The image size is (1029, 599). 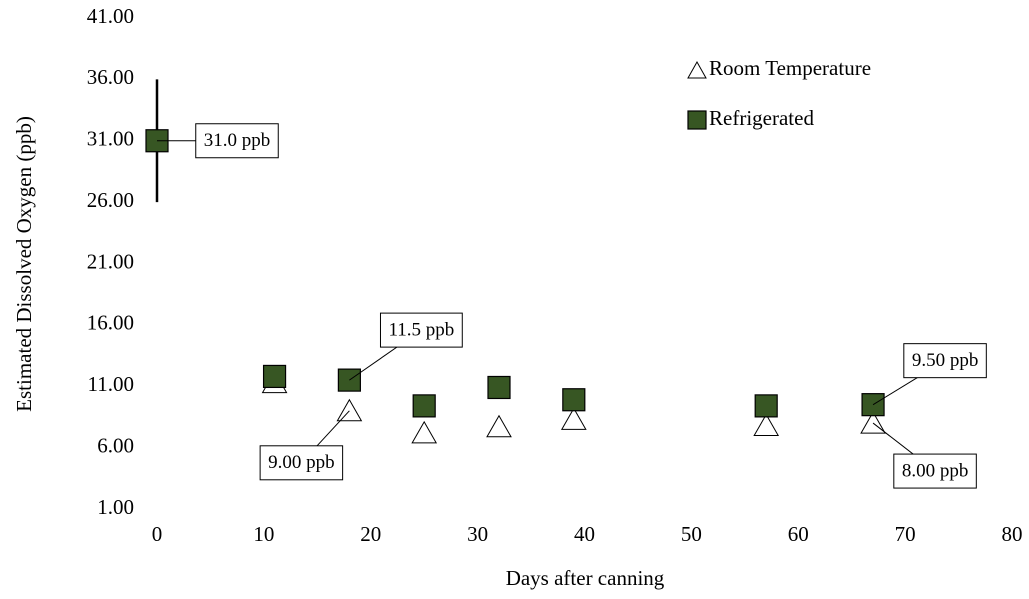 What do you see at coordinates (110, 16) in the screenshot?
I see `y-tick-label: 41.00` at bounding box center [110, 16].